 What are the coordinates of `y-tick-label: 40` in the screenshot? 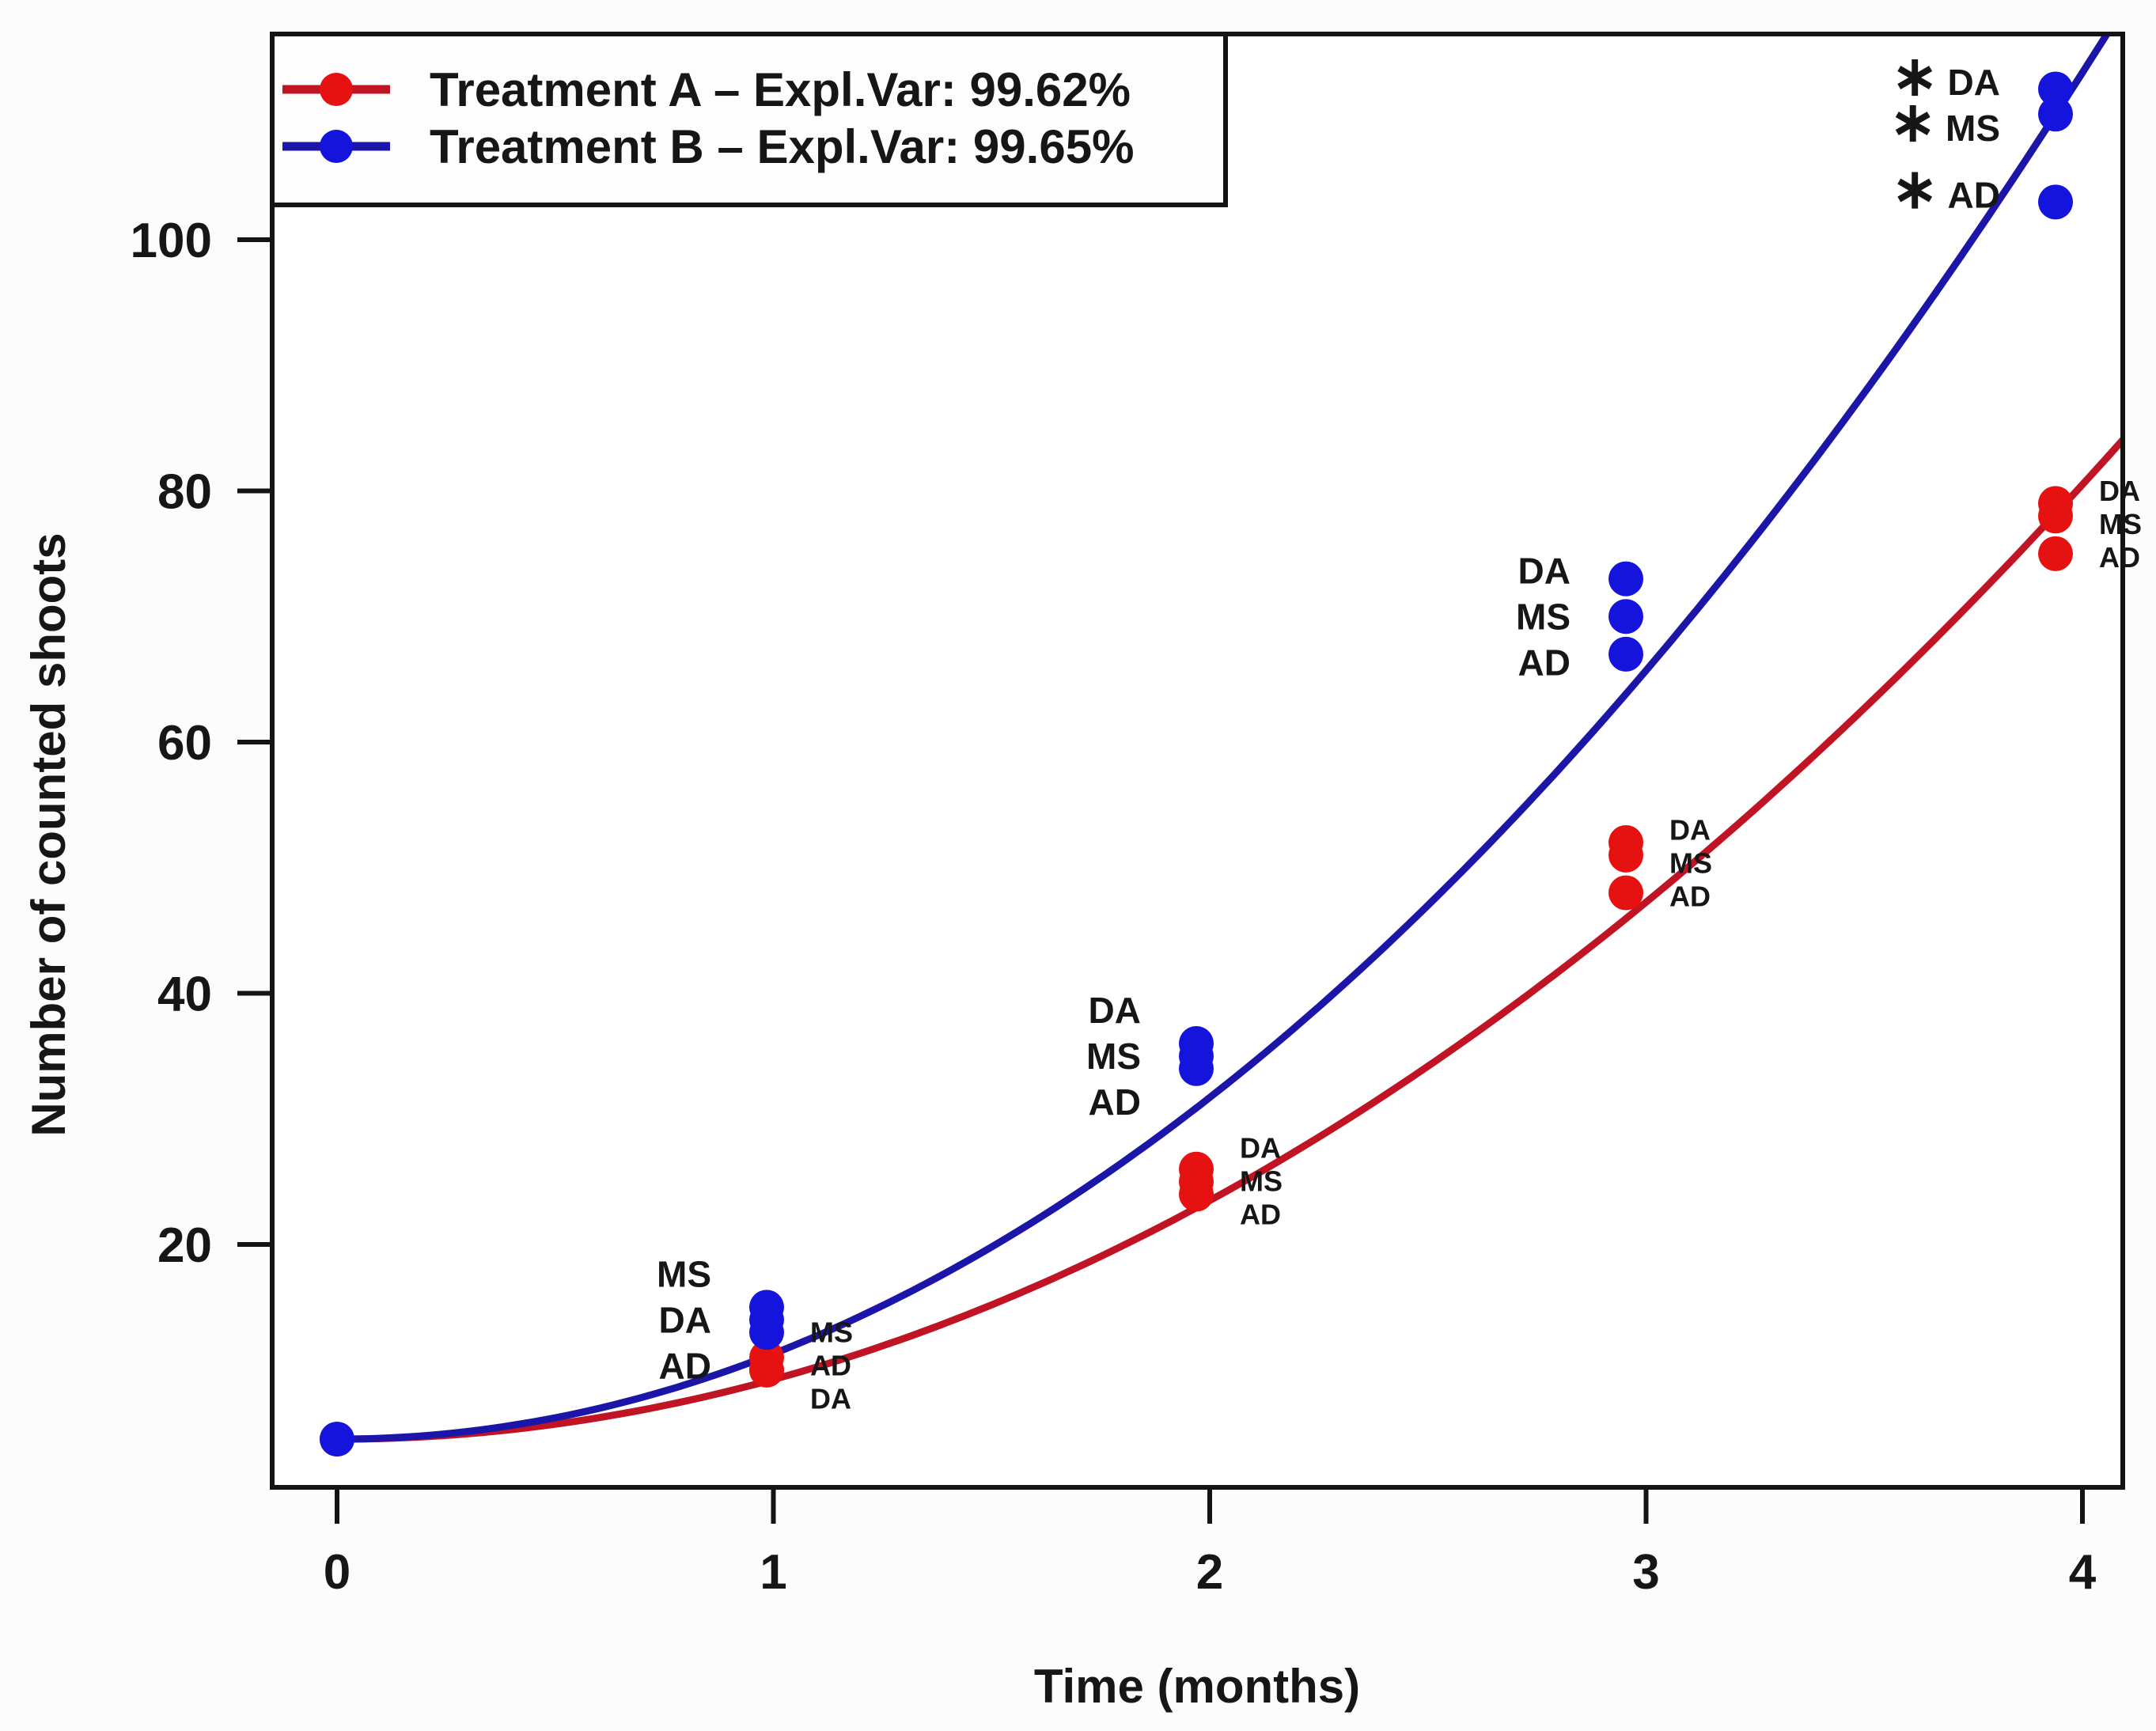 It's located at (184, 995).